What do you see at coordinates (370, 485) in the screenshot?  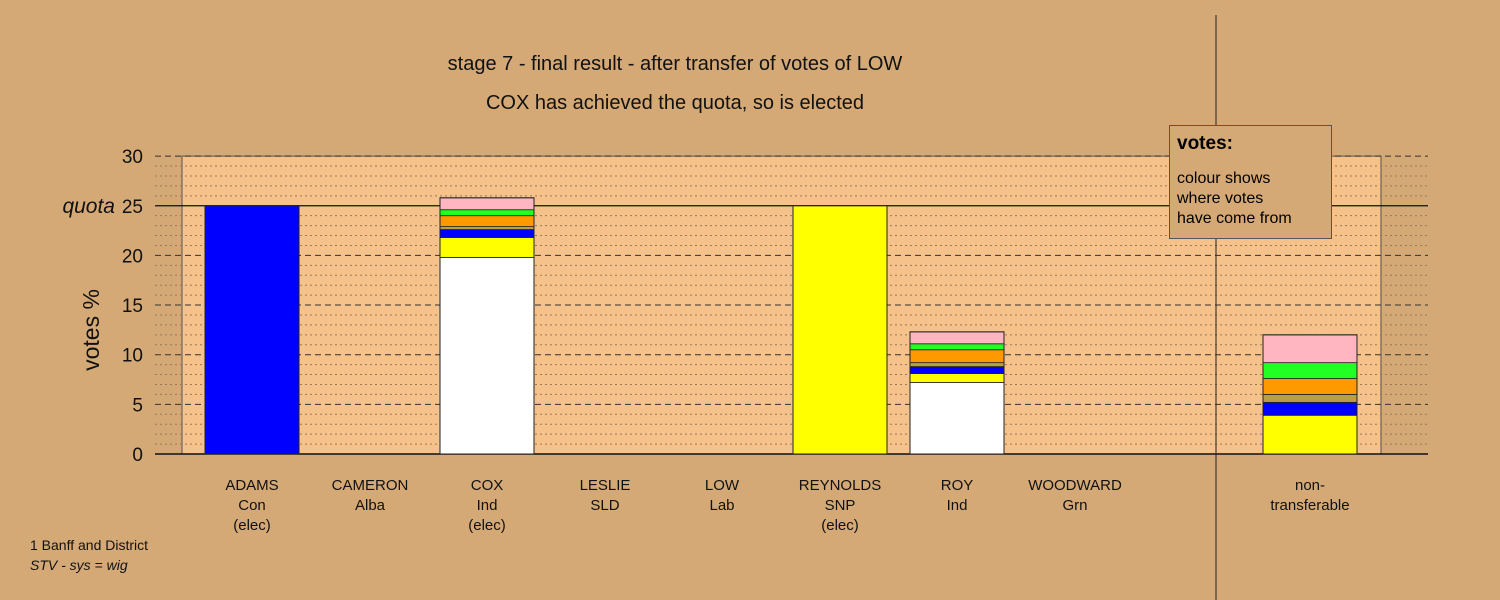 I see `candidate-label-cameron-line-0: CAMERON` at bounding box center [370, 485].